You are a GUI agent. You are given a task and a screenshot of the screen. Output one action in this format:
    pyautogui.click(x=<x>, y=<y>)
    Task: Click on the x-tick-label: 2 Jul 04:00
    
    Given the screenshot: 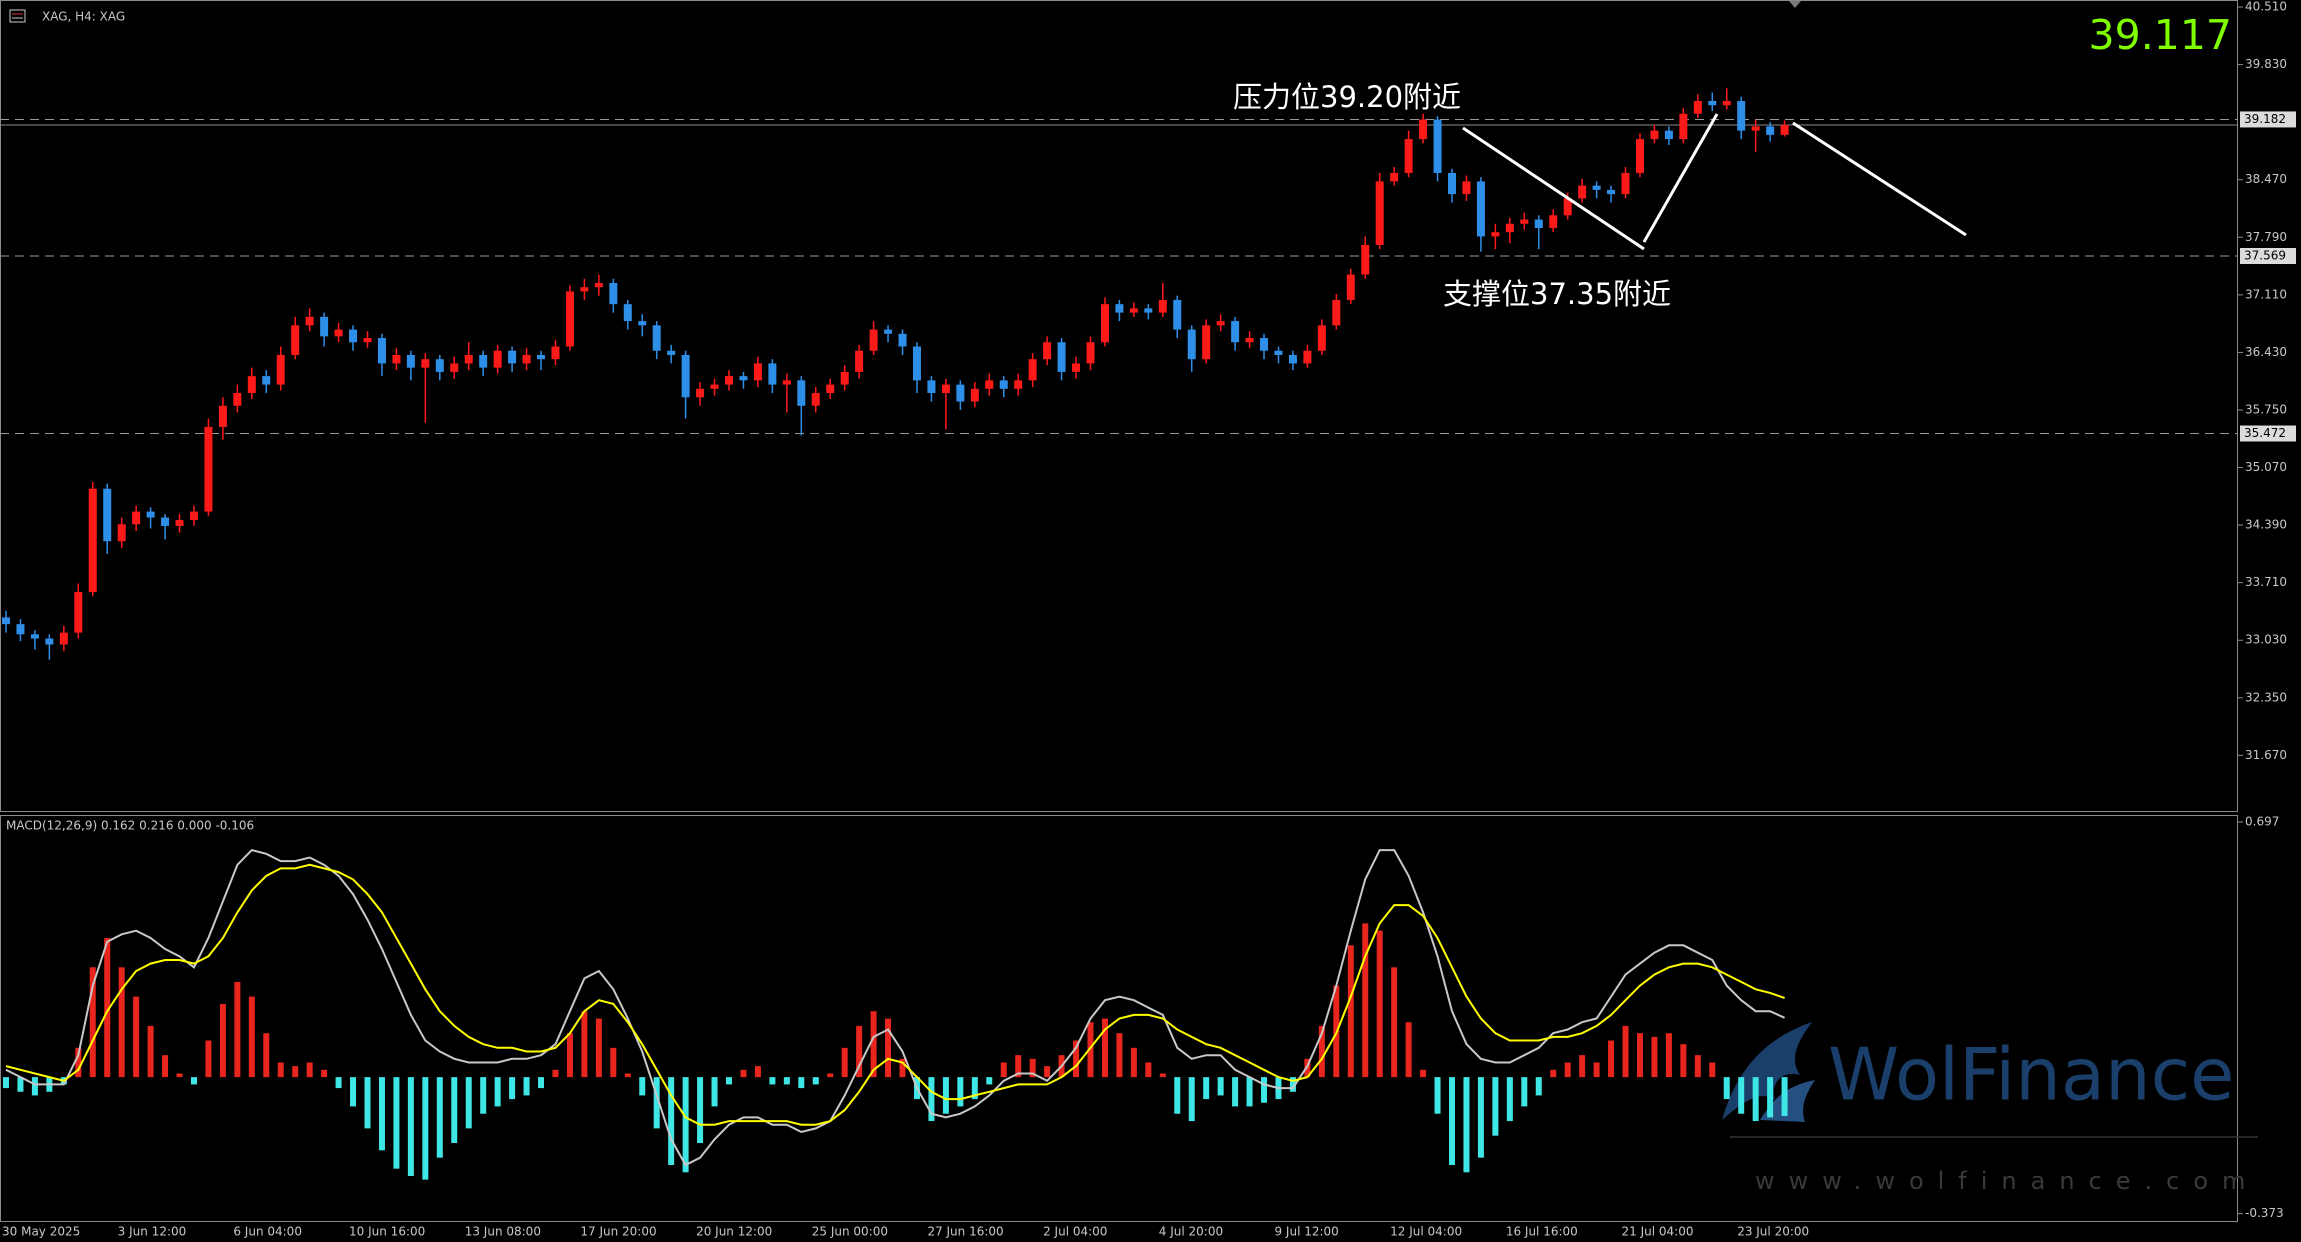 What is the action you would take?
    pyautogui.click(x=1075, y=1232)
    